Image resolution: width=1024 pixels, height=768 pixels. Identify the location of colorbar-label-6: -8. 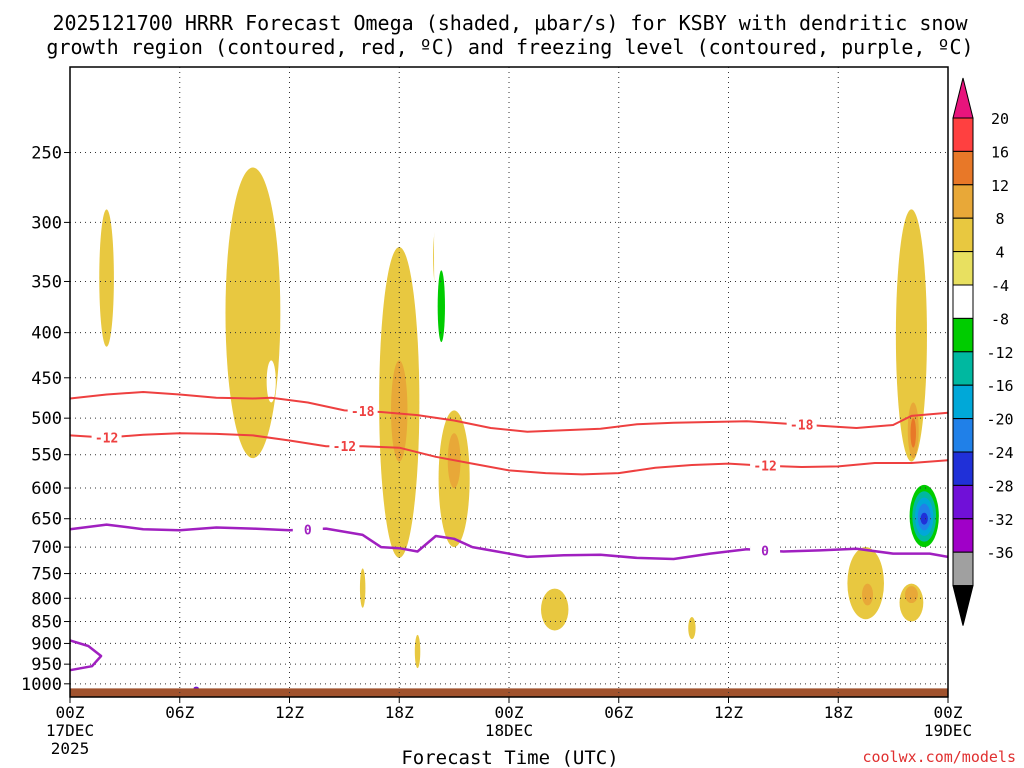
(1000, 319).